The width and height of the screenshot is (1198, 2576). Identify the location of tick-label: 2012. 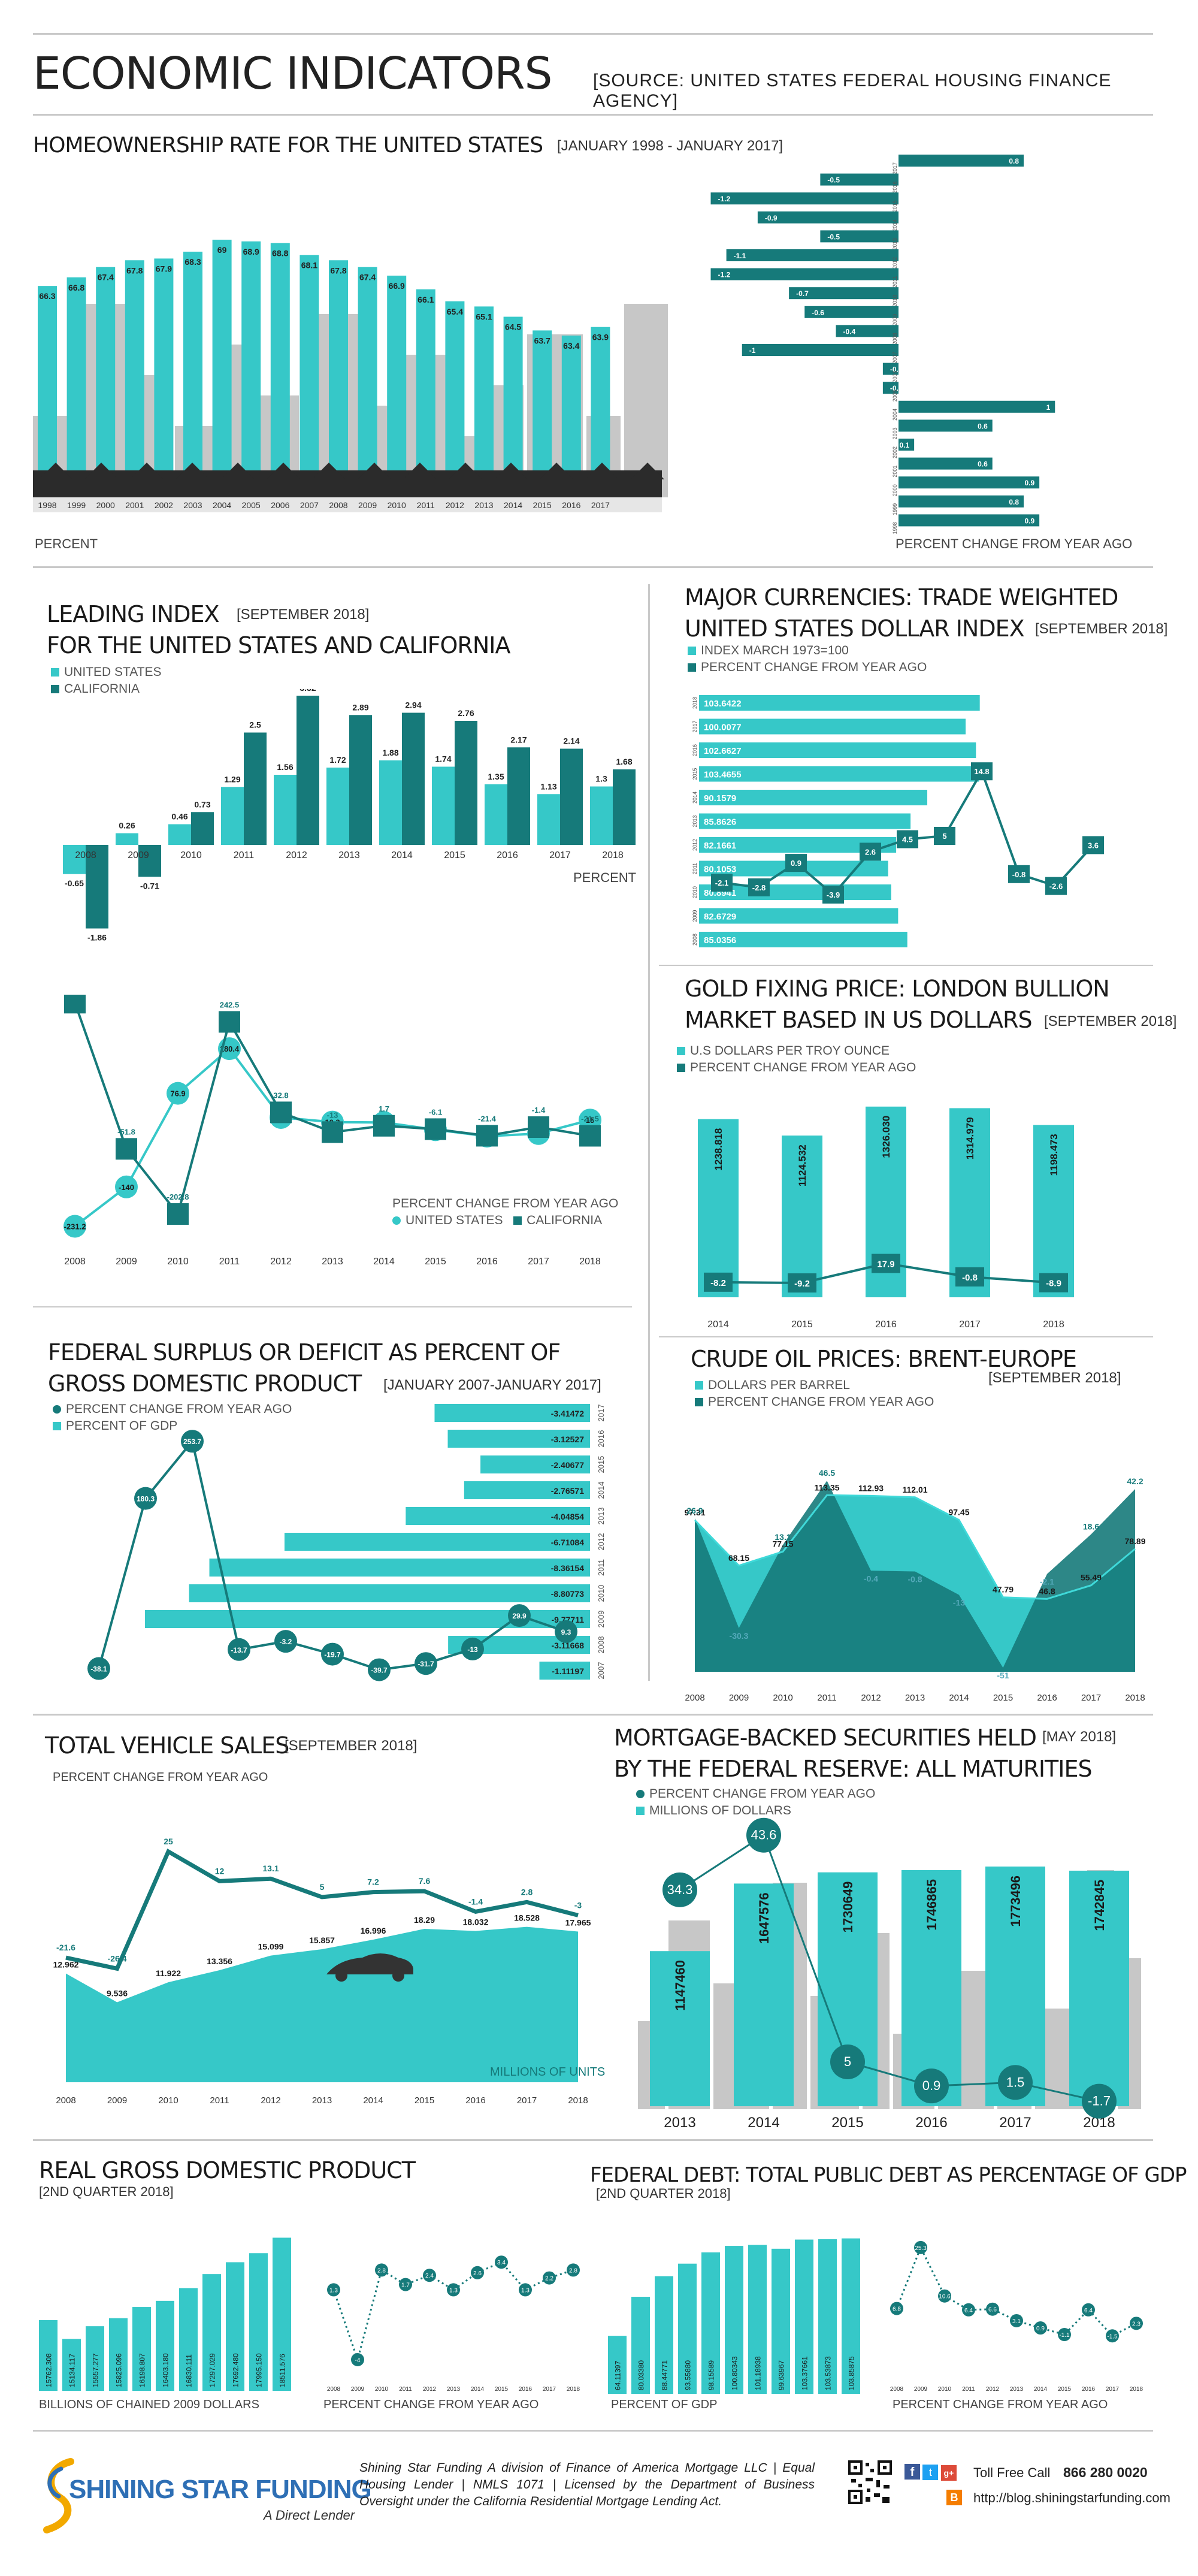
(270, 2101).